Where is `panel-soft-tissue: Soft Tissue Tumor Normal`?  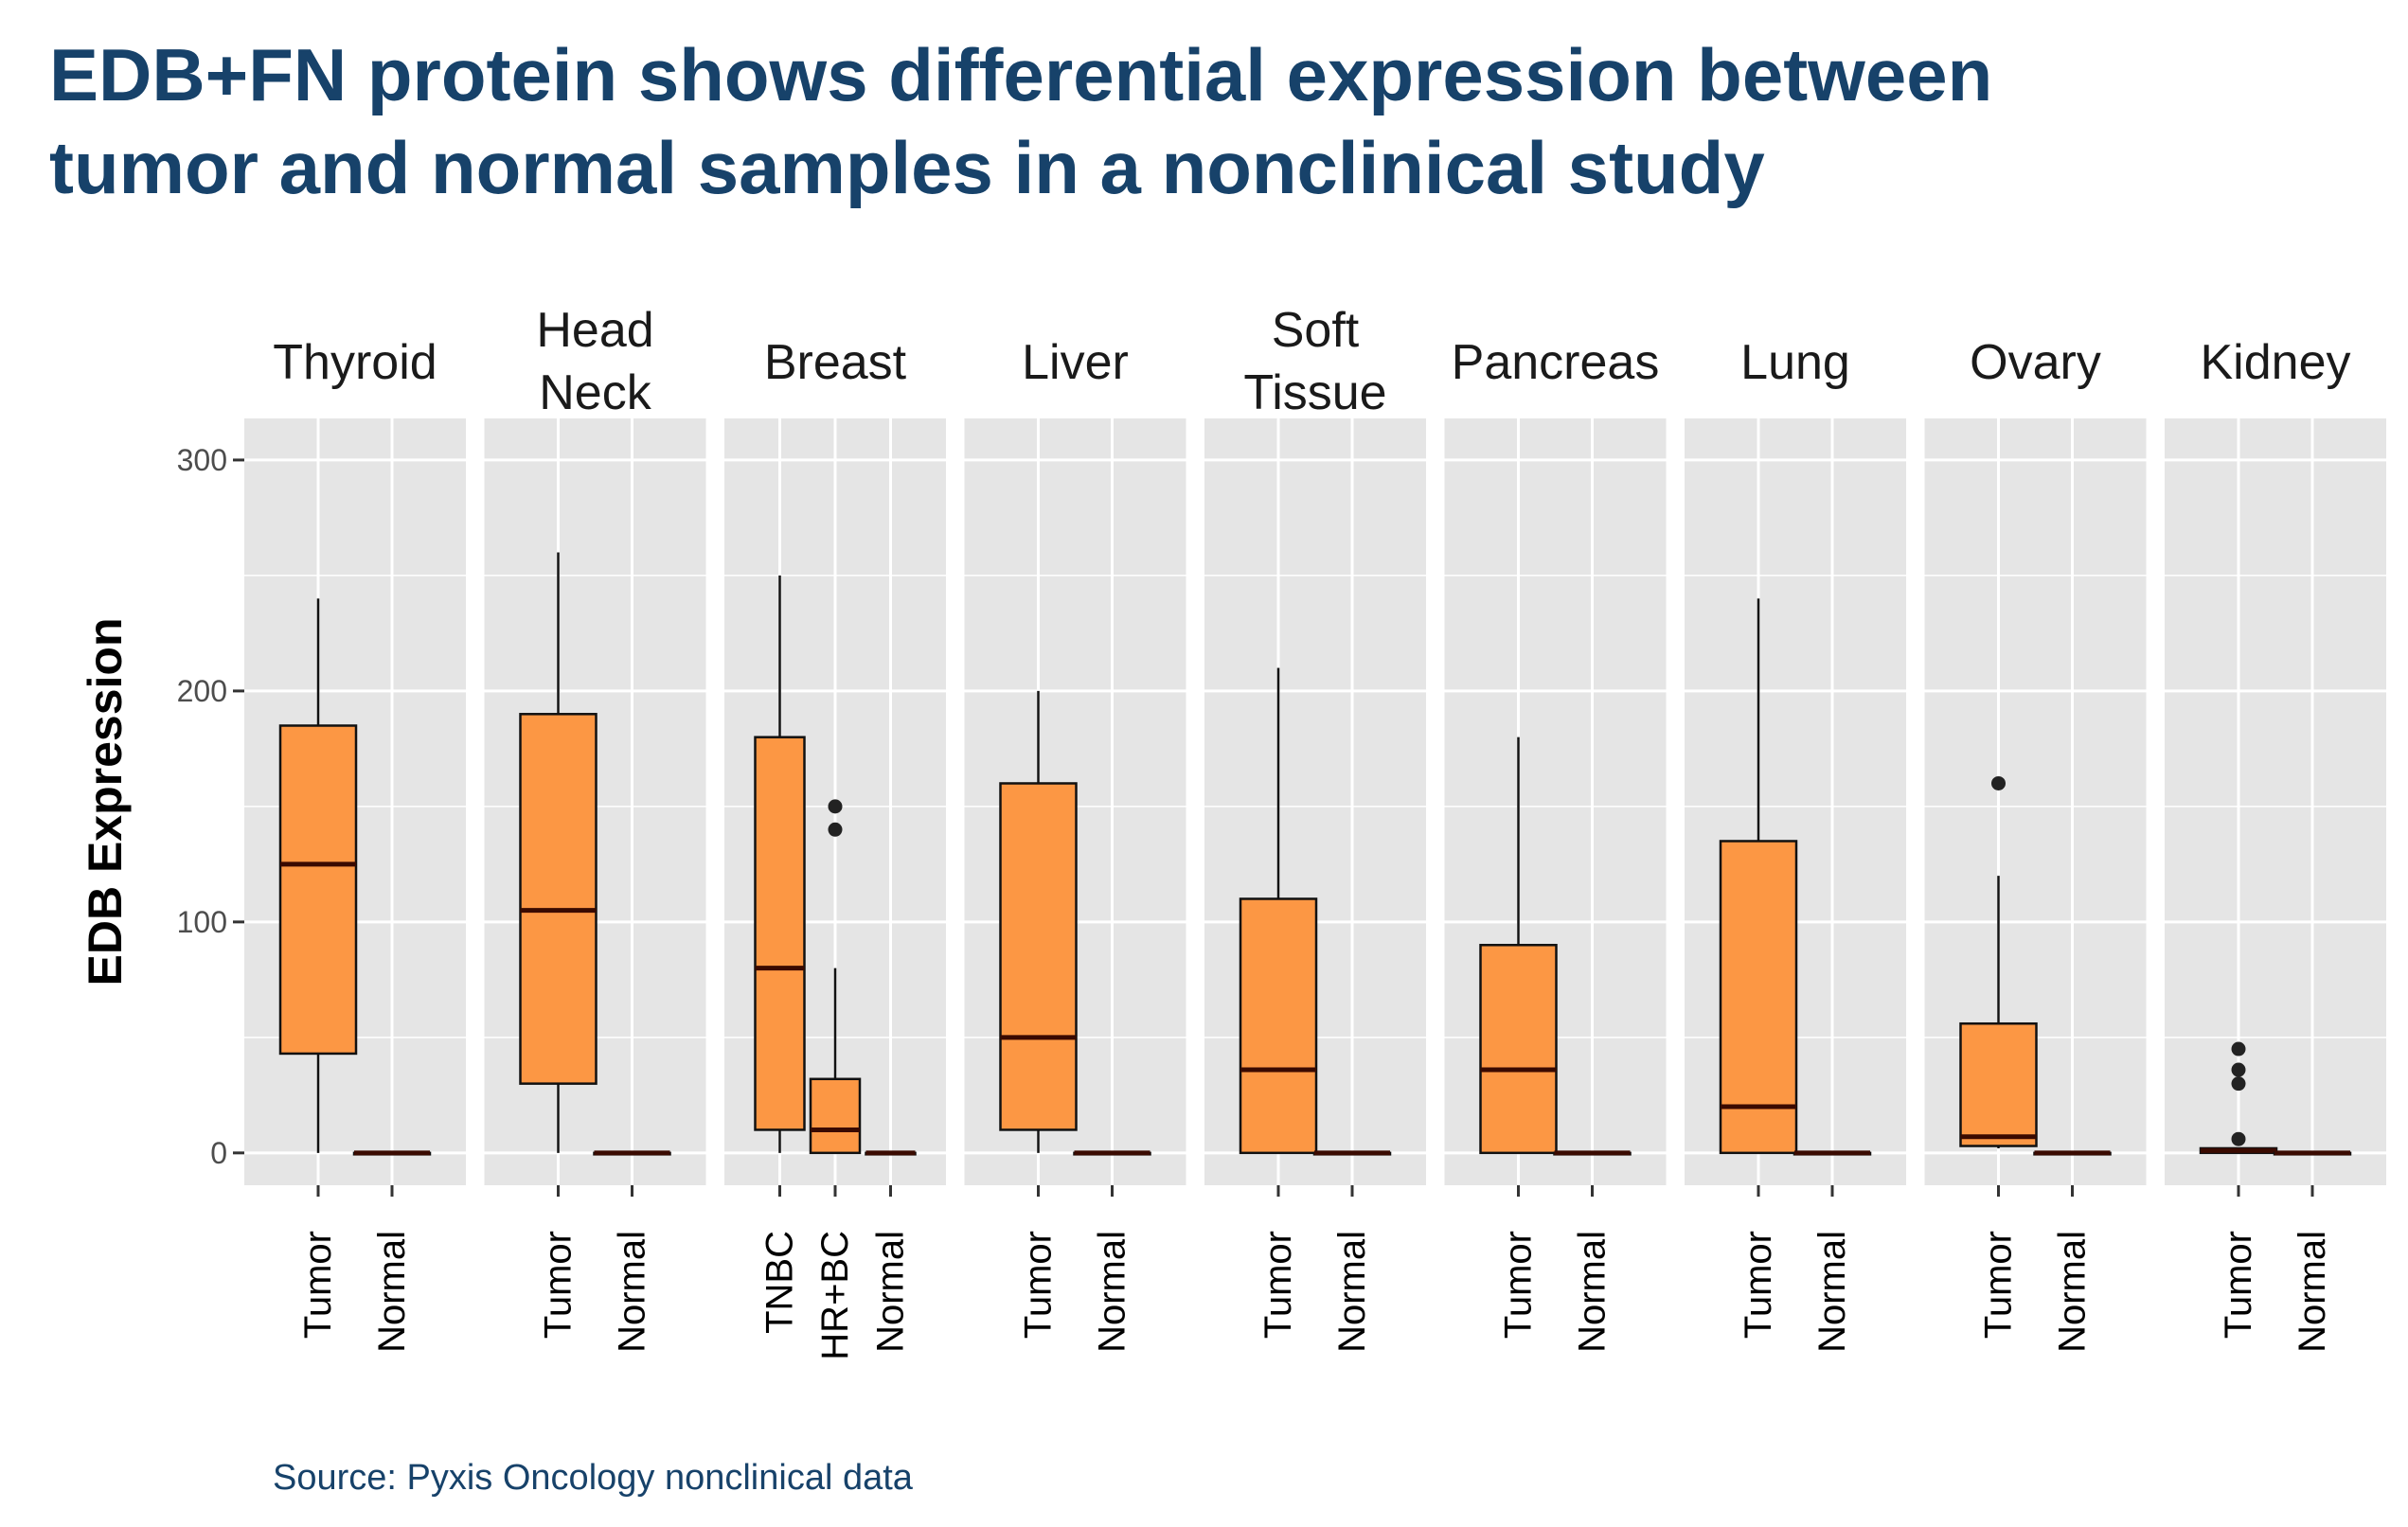
panel-soft-tissue: Soft Tissue Tumor Normal is located at coordinates (1315, 828).